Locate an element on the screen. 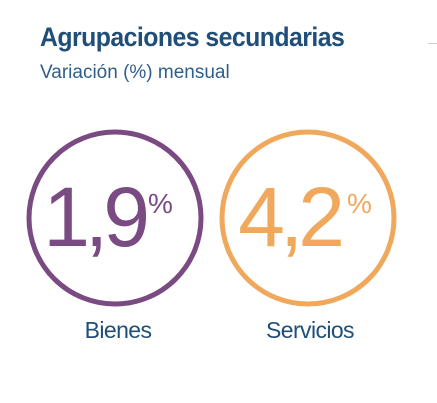 This screenshot has width=437, height=403. label-bienes: Bienes is located at coordinates (118, 330).